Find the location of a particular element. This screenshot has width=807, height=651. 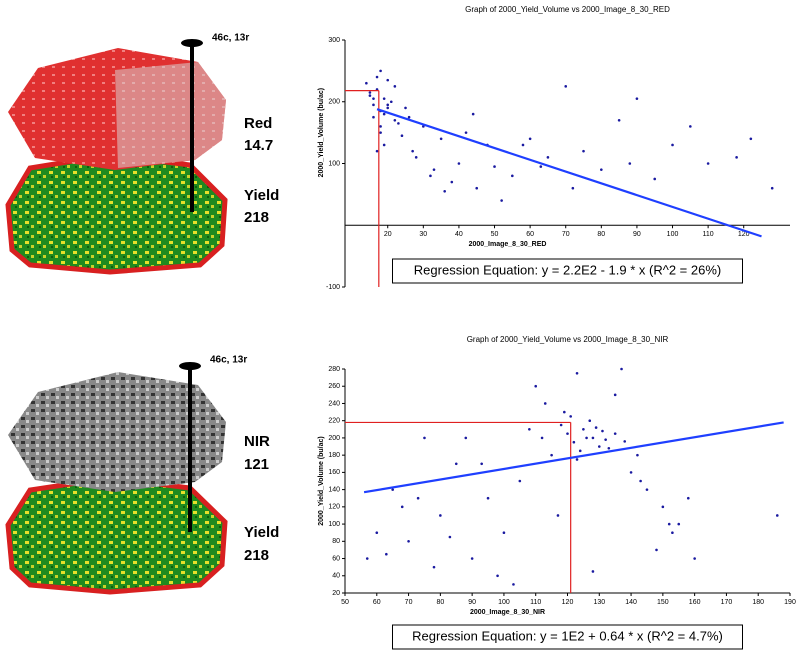

x-tick-label: 80 is located at coordinates (440, 602).